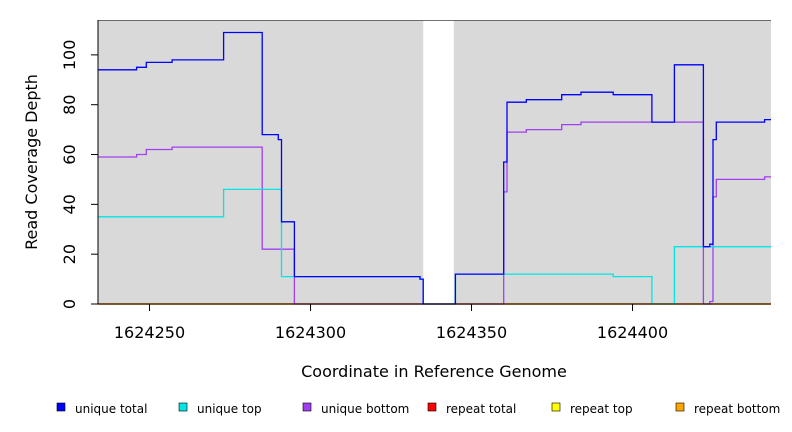 The image size is (792, 432). What do you see at coordinates (69, 304) in the screenshot?
I see `y-tick-label: 0` at bounding box center [69, 304].